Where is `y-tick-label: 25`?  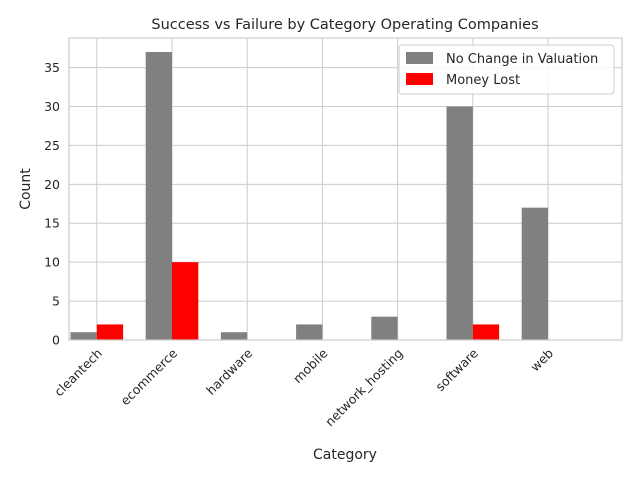
y-tick-label: 25 is located at coordinates (52, 145).